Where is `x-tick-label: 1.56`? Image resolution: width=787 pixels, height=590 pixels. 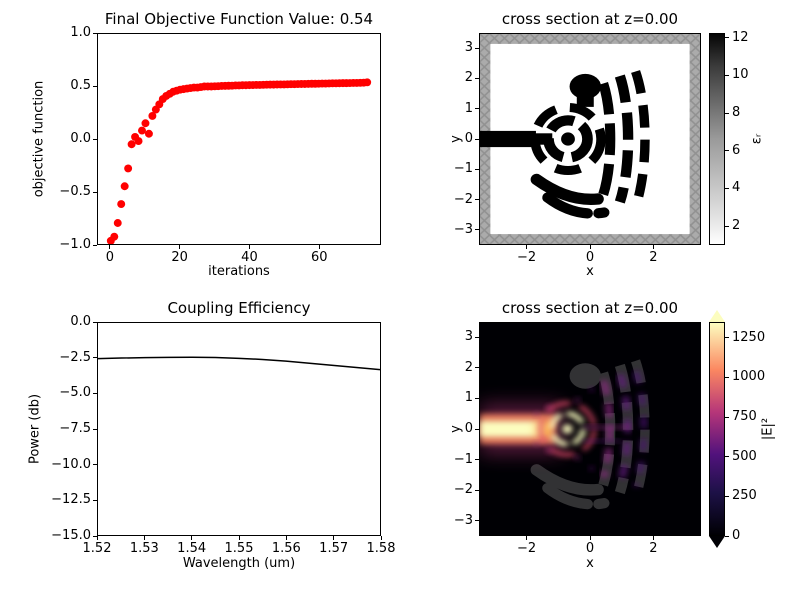 x-tick-label: 1.56 is located at coordinates (286, 548).